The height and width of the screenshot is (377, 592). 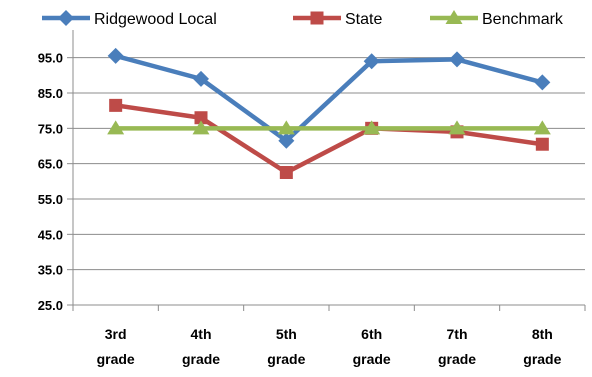 I want to click on legend: Ridgewood Local State Benchmark, so click(x=303, y=19).